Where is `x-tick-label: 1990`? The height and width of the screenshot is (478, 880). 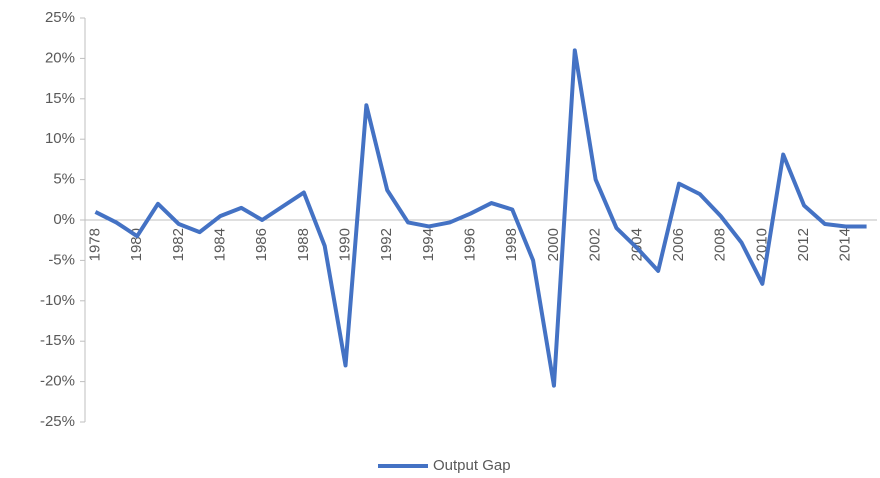 x-tick-label: 1990 is located at coordinates (344, 244).